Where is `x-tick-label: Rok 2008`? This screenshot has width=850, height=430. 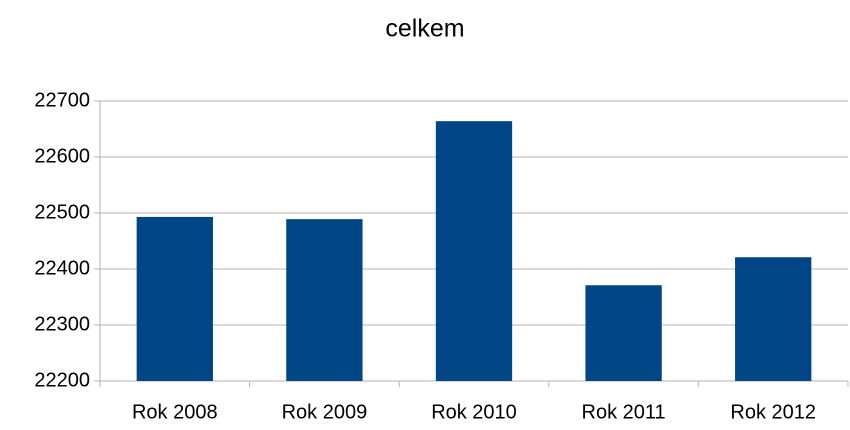 x-tick-label: Rok 2008 is located at coordinates (175, 412).